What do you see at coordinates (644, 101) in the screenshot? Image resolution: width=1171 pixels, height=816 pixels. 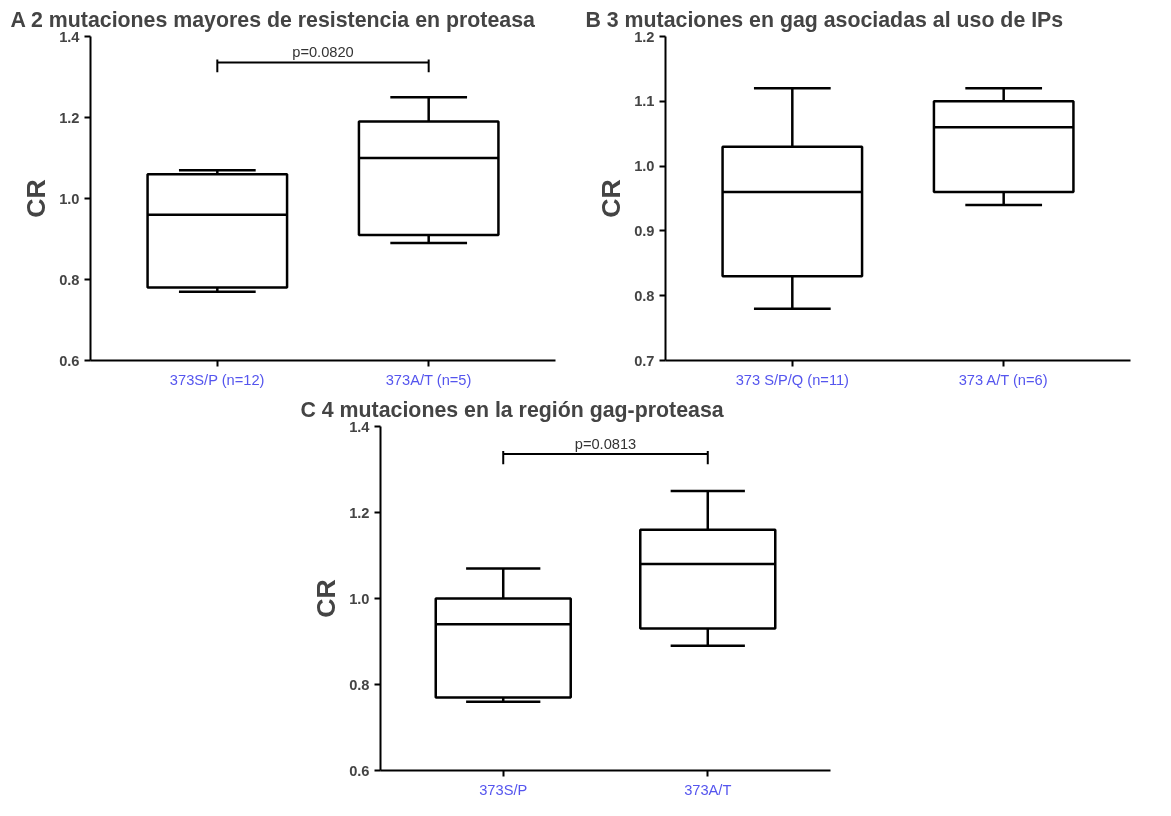 I see `y-tick-label: 1.1` at bounding box center [644, 101].